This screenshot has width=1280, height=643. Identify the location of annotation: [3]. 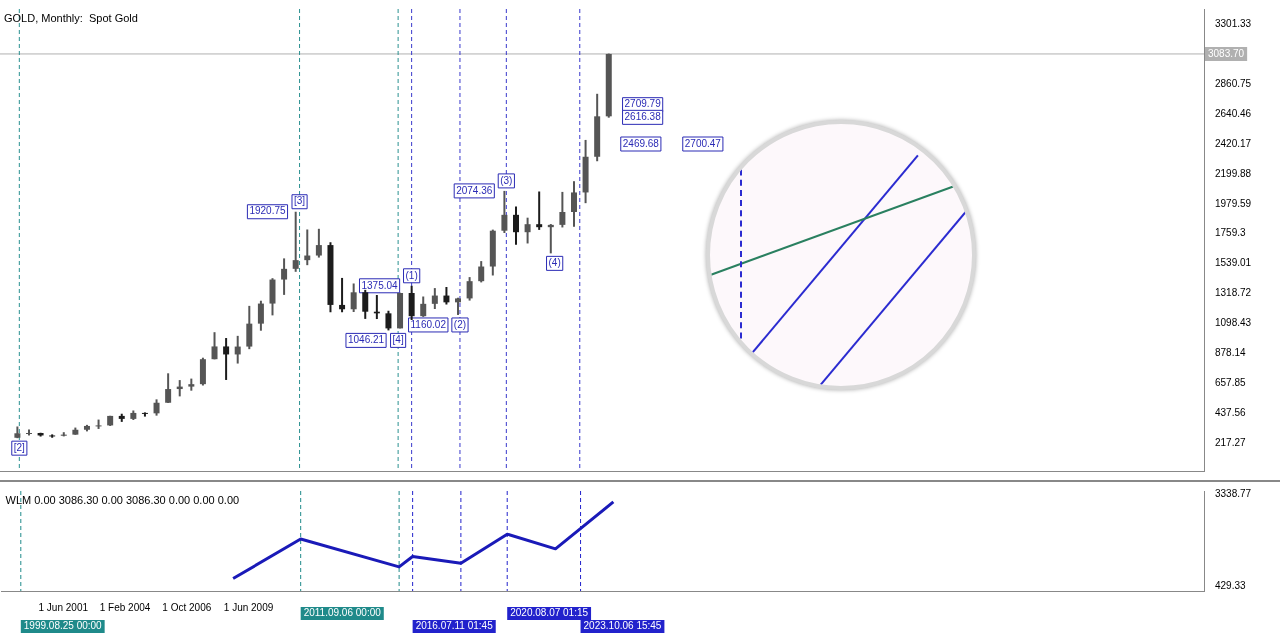
(299, 201).